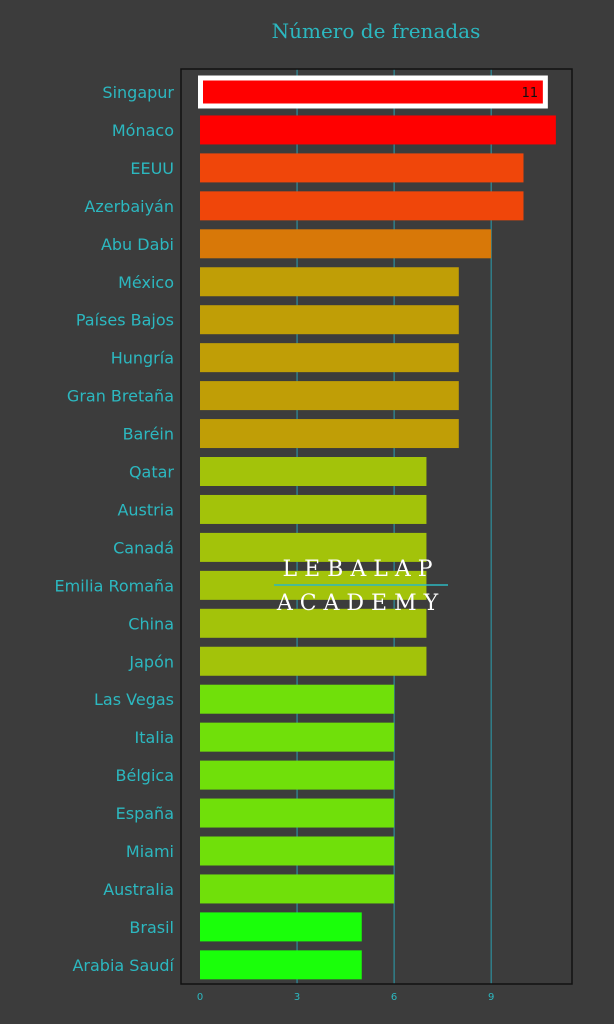  I want to click on x-axis-ticks: 0 3 6 9, so click(346, 997).